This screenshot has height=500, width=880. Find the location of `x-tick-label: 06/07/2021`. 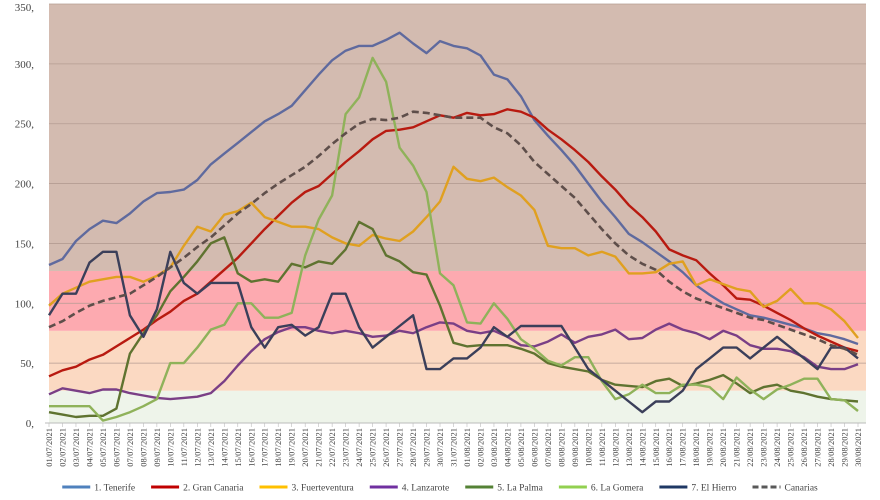

x-tick-label: 06/07/2021 is located at coordinates (116, 447).